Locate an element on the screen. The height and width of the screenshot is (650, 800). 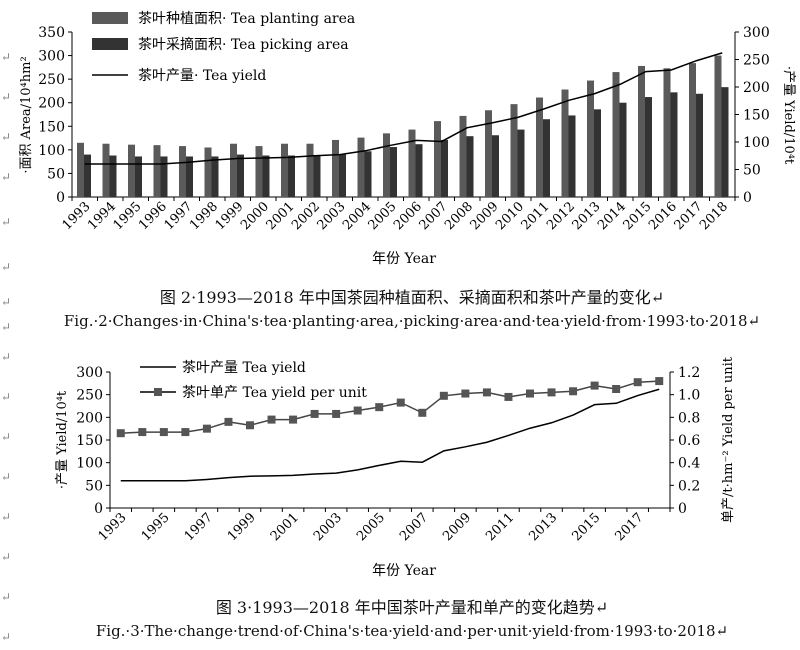
y2-tick-label: 250 is located at coordinates (756, 61).